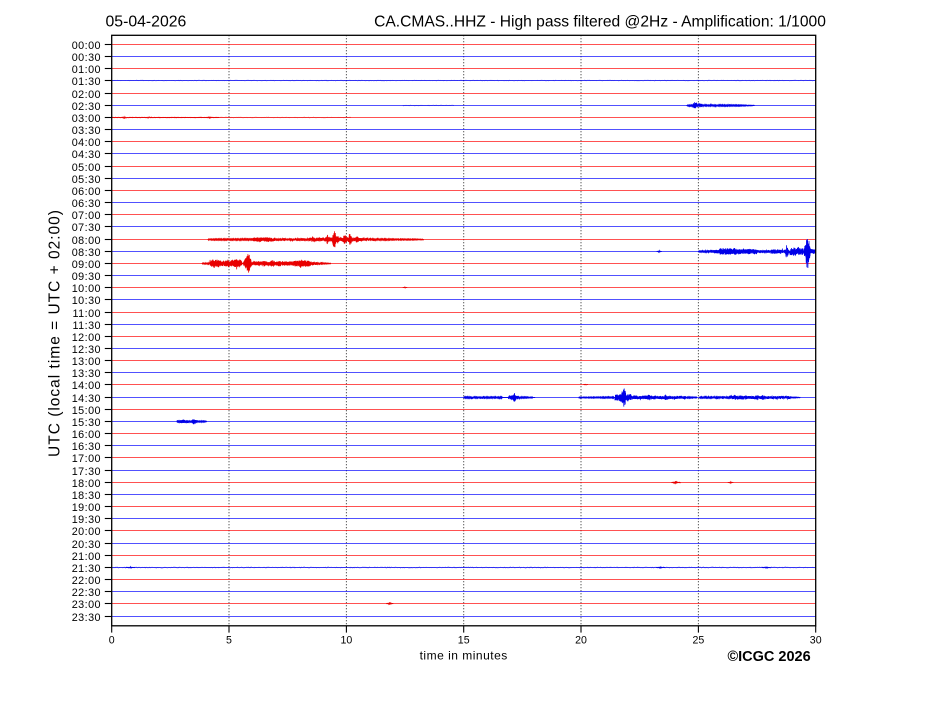  Describe the element at coordinates (347, 641) in the screenshot. I see `svg-text: 10` at that location.